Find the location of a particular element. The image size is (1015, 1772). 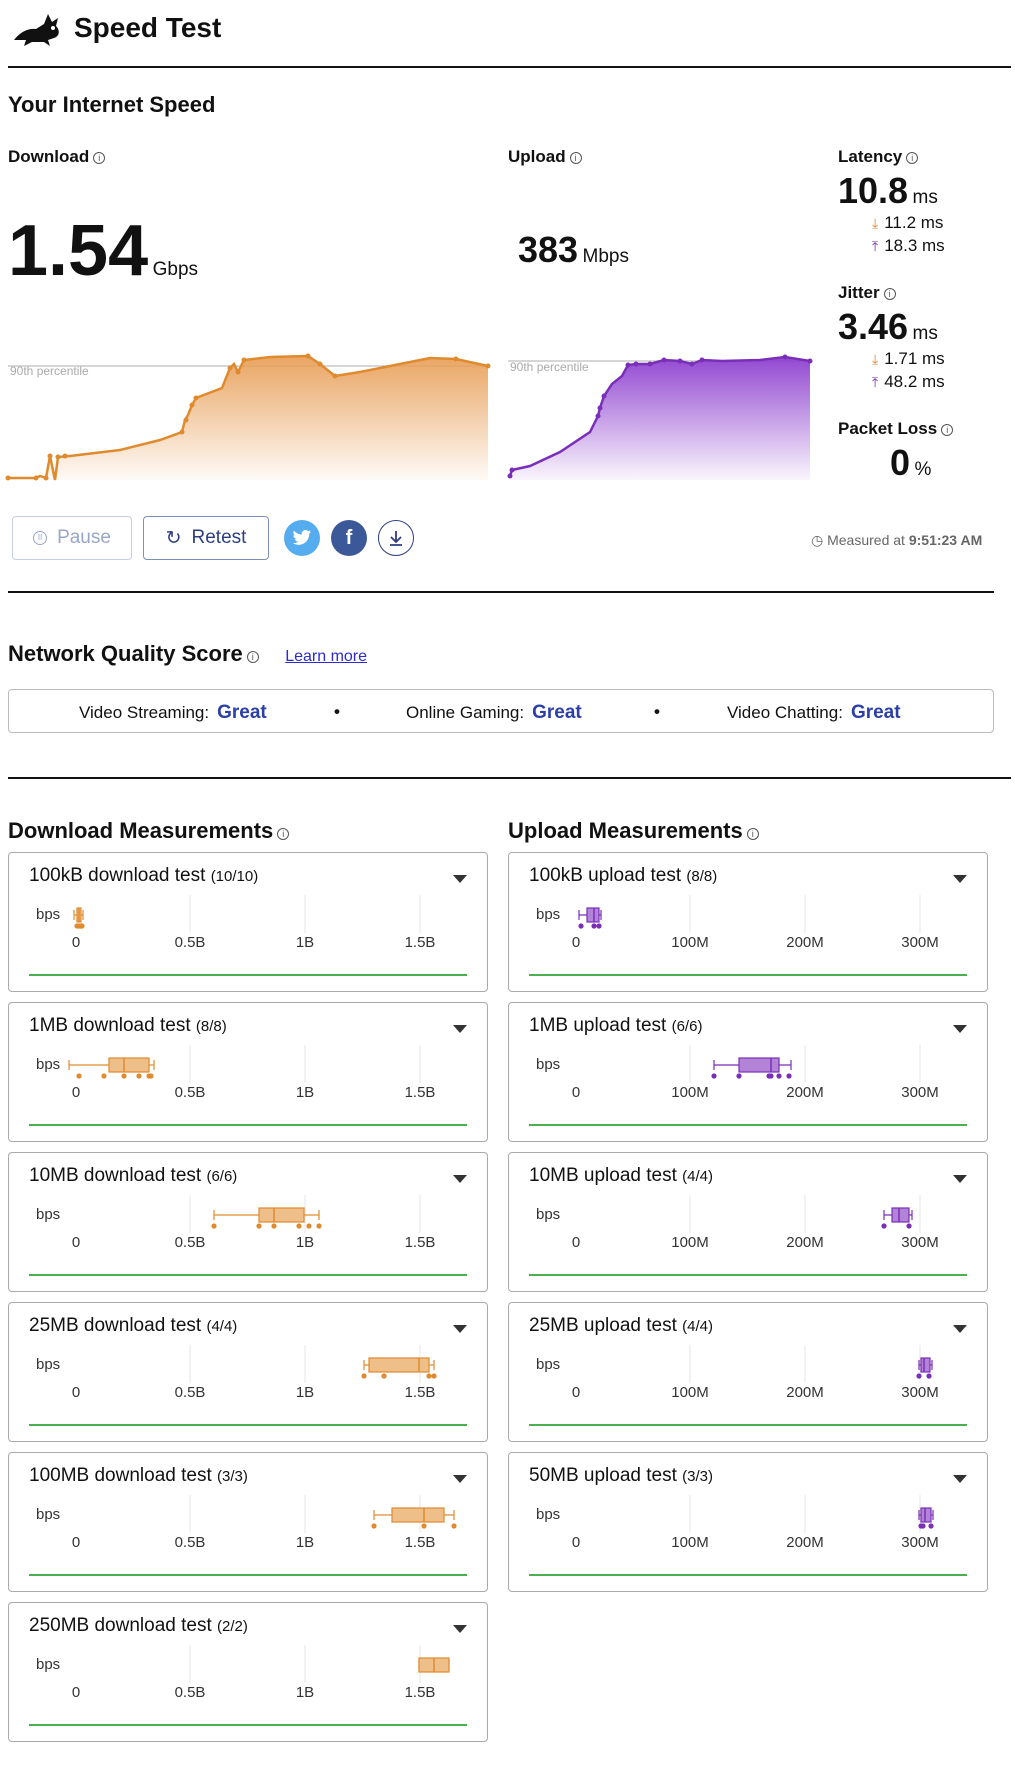

download-speed: 1.54 Gbps is located at coordinates (103, 251).